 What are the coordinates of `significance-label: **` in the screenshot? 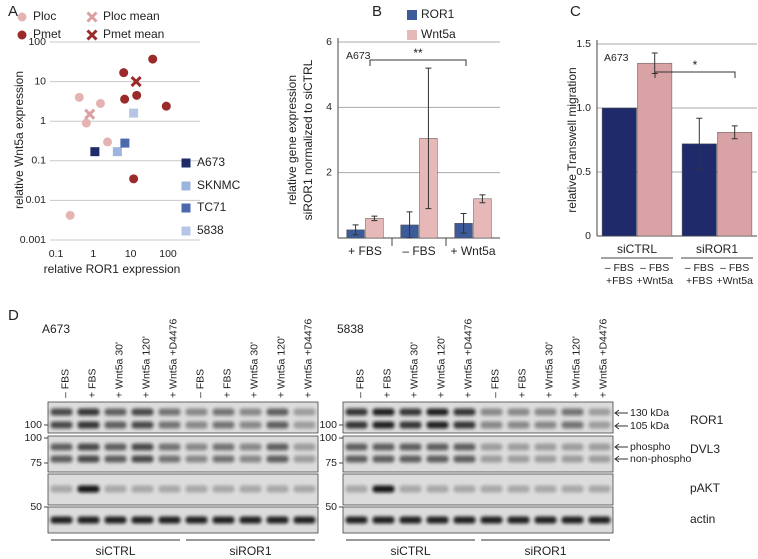 It's located at (418, 53).